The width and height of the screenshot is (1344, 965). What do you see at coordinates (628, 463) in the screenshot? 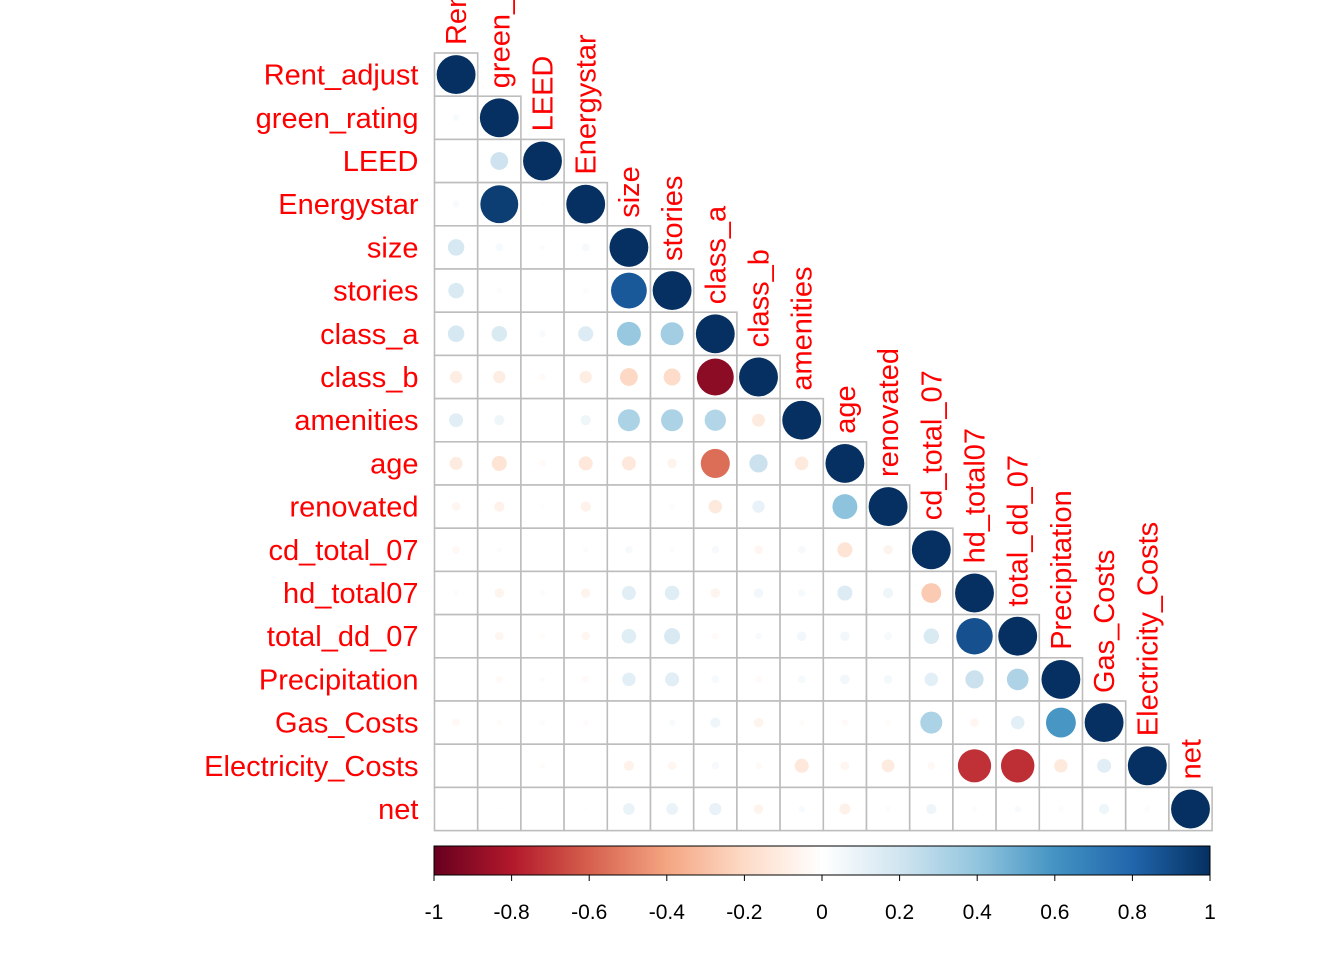
I see `corr-circle-age-size` at bounding box center [628, 463].